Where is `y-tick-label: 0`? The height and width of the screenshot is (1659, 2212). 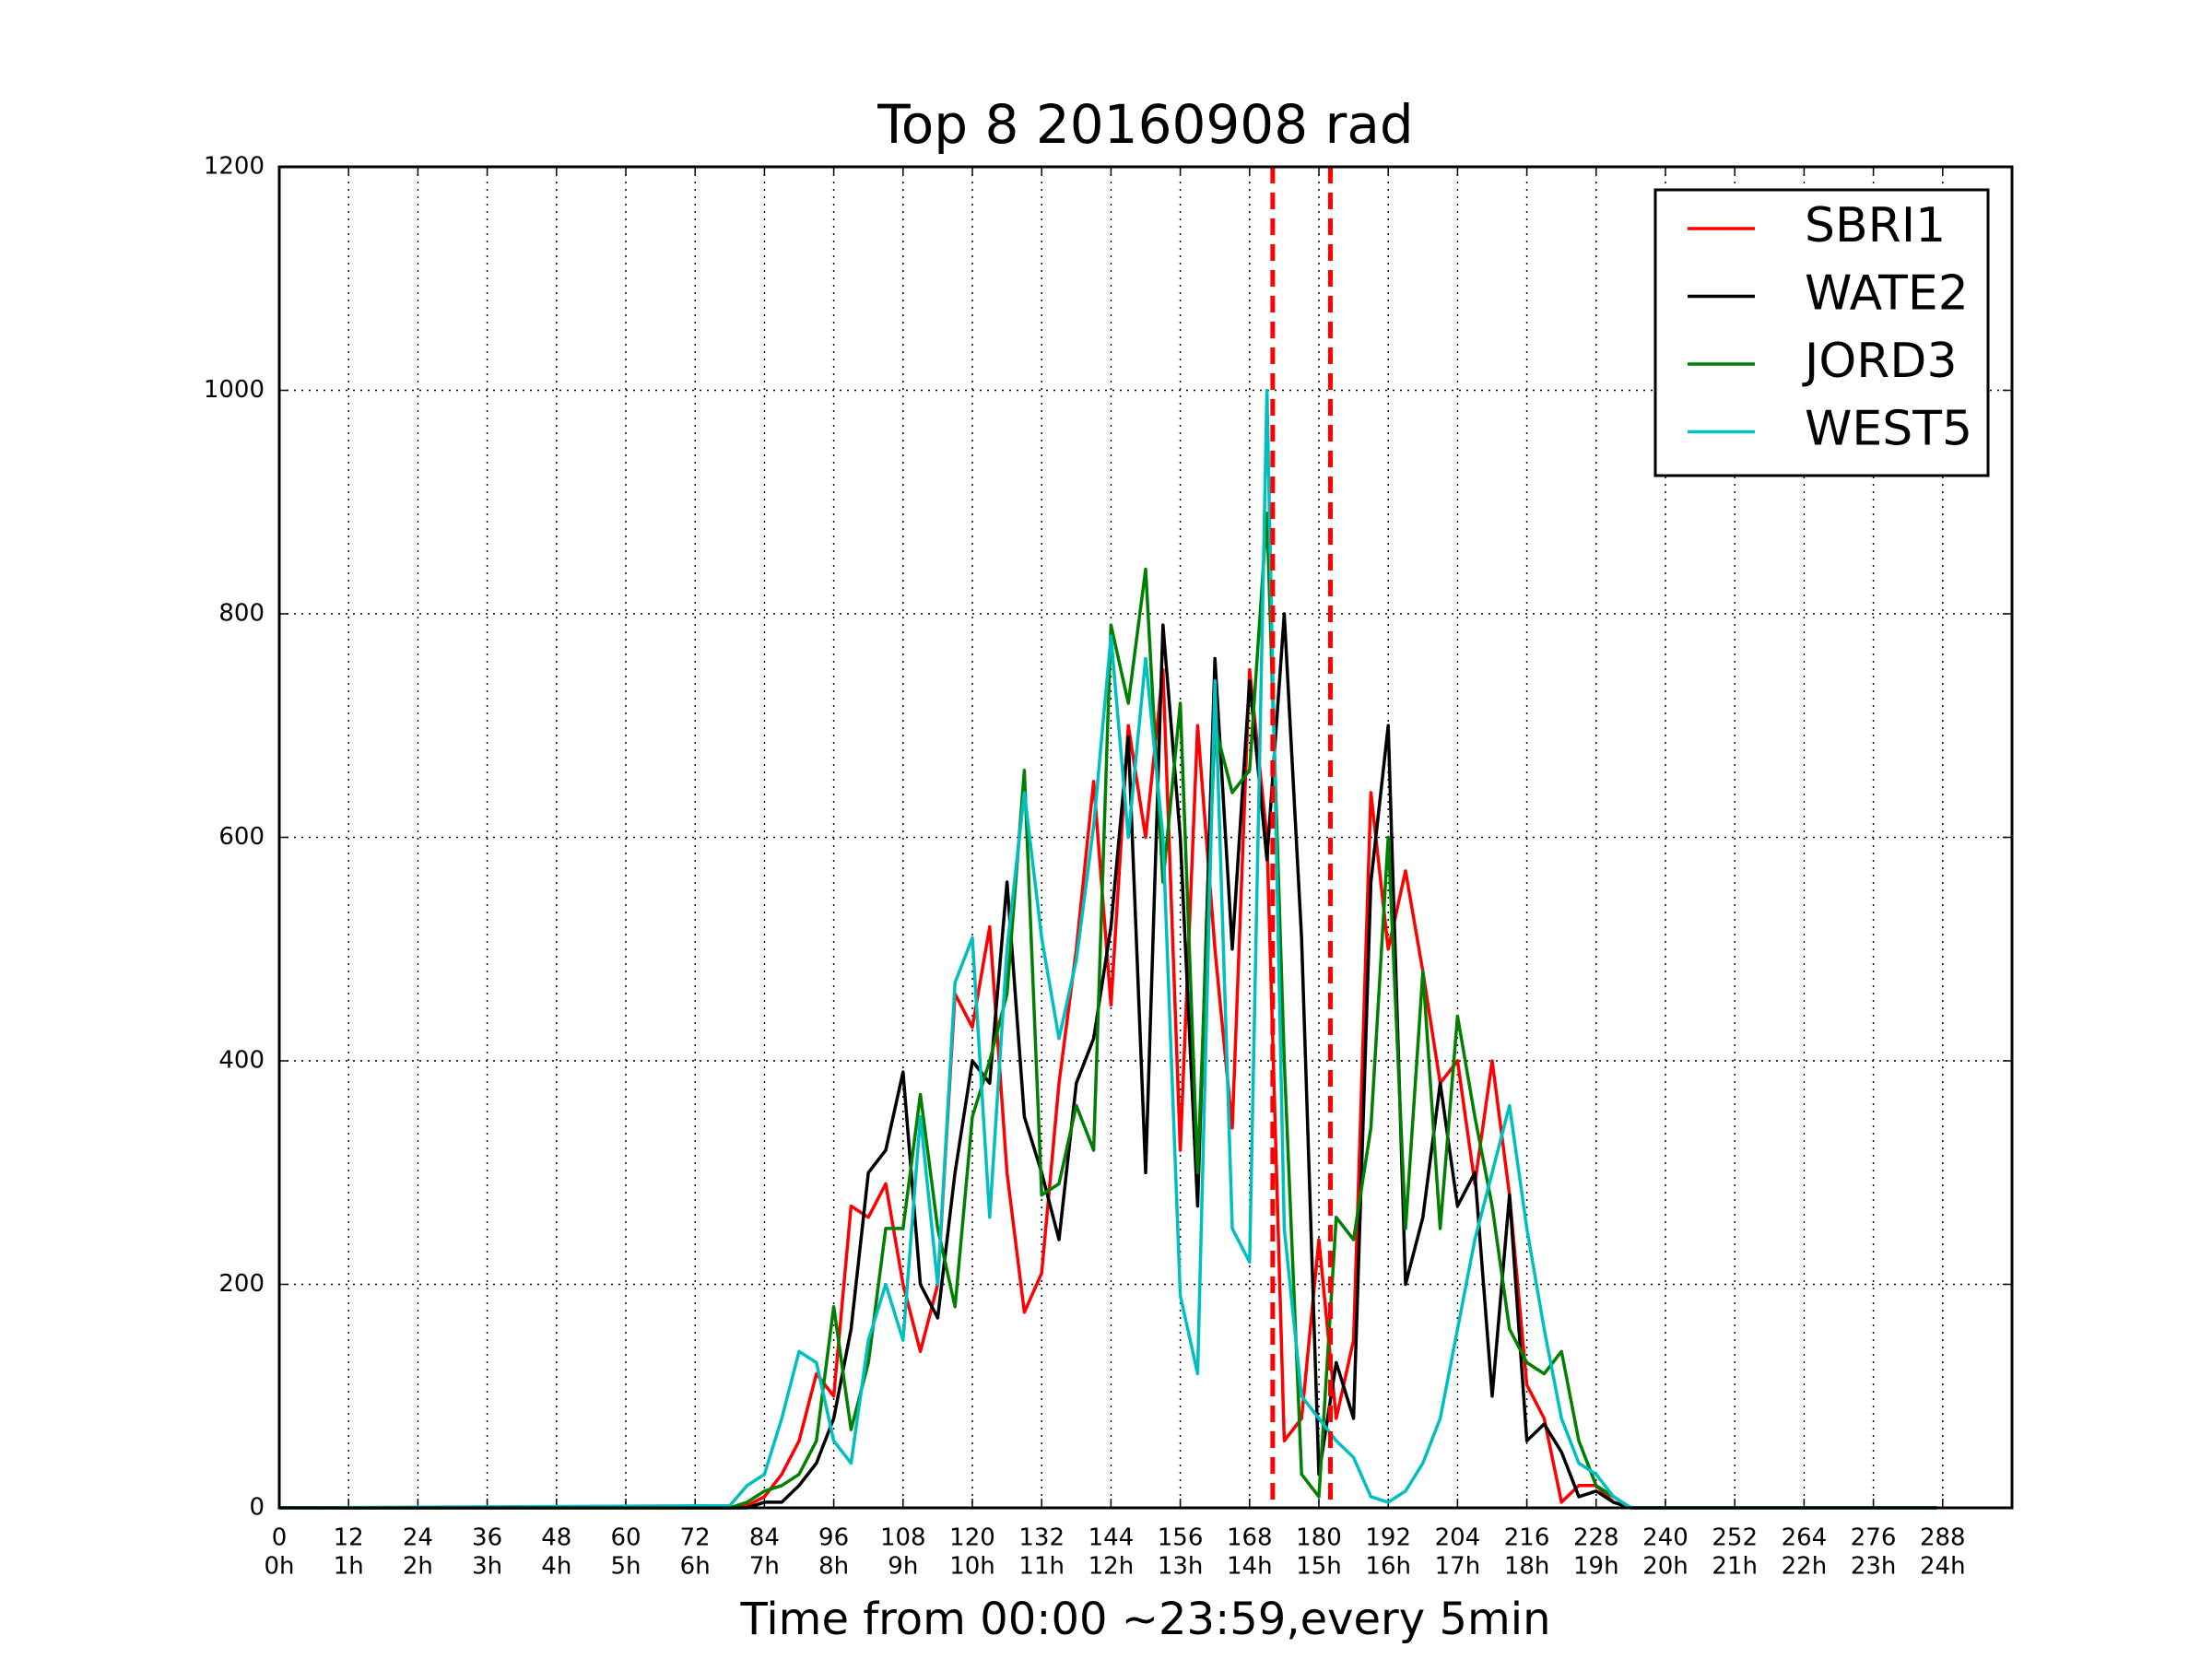
y-tick-label: 0 is located at coordinates (257, 1508).